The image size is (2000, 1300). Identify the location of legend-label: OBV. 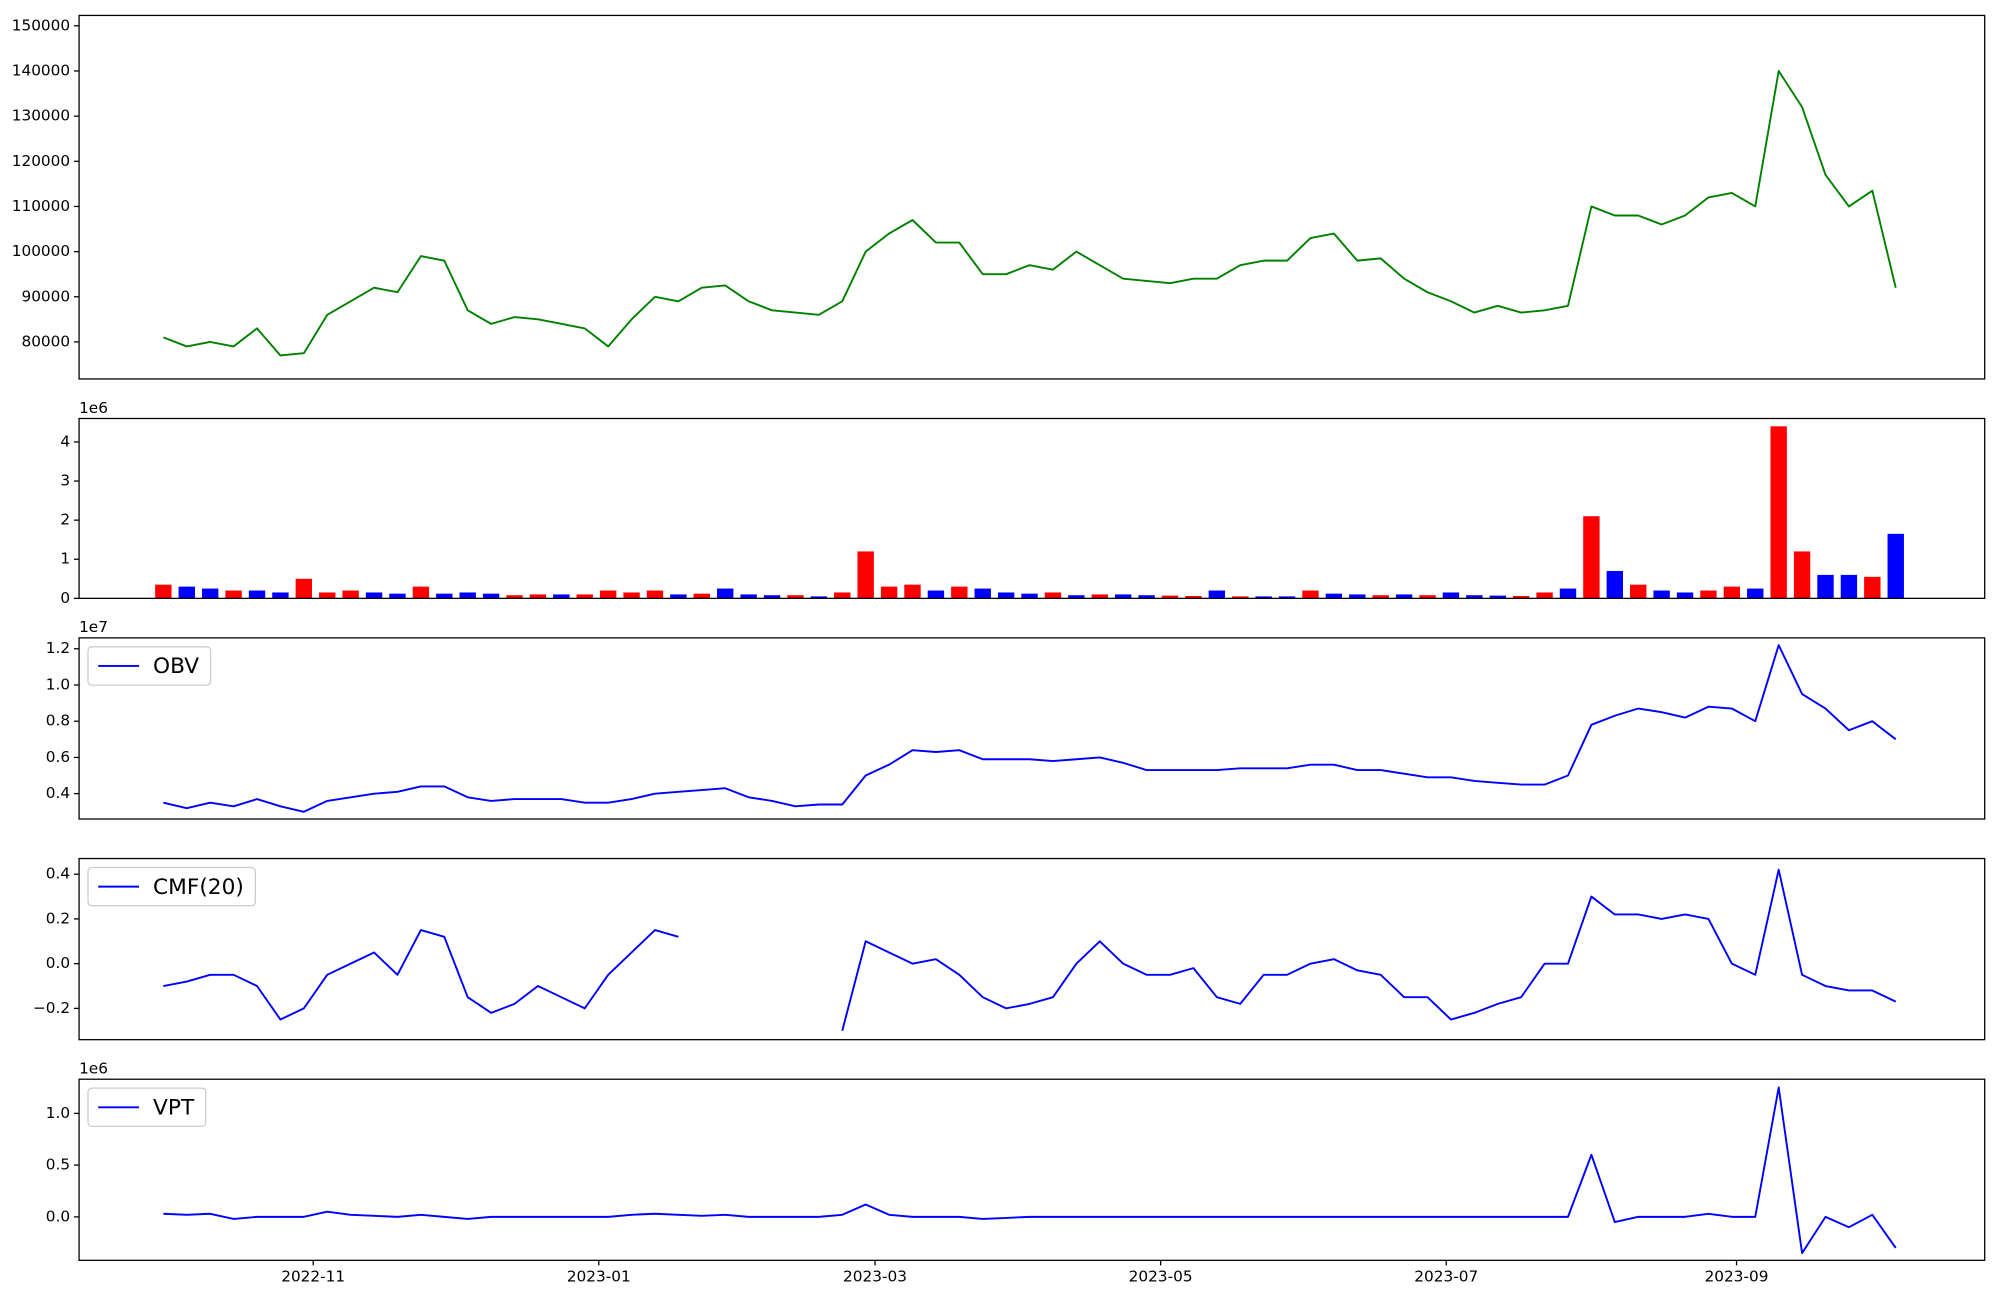
(176, 666).